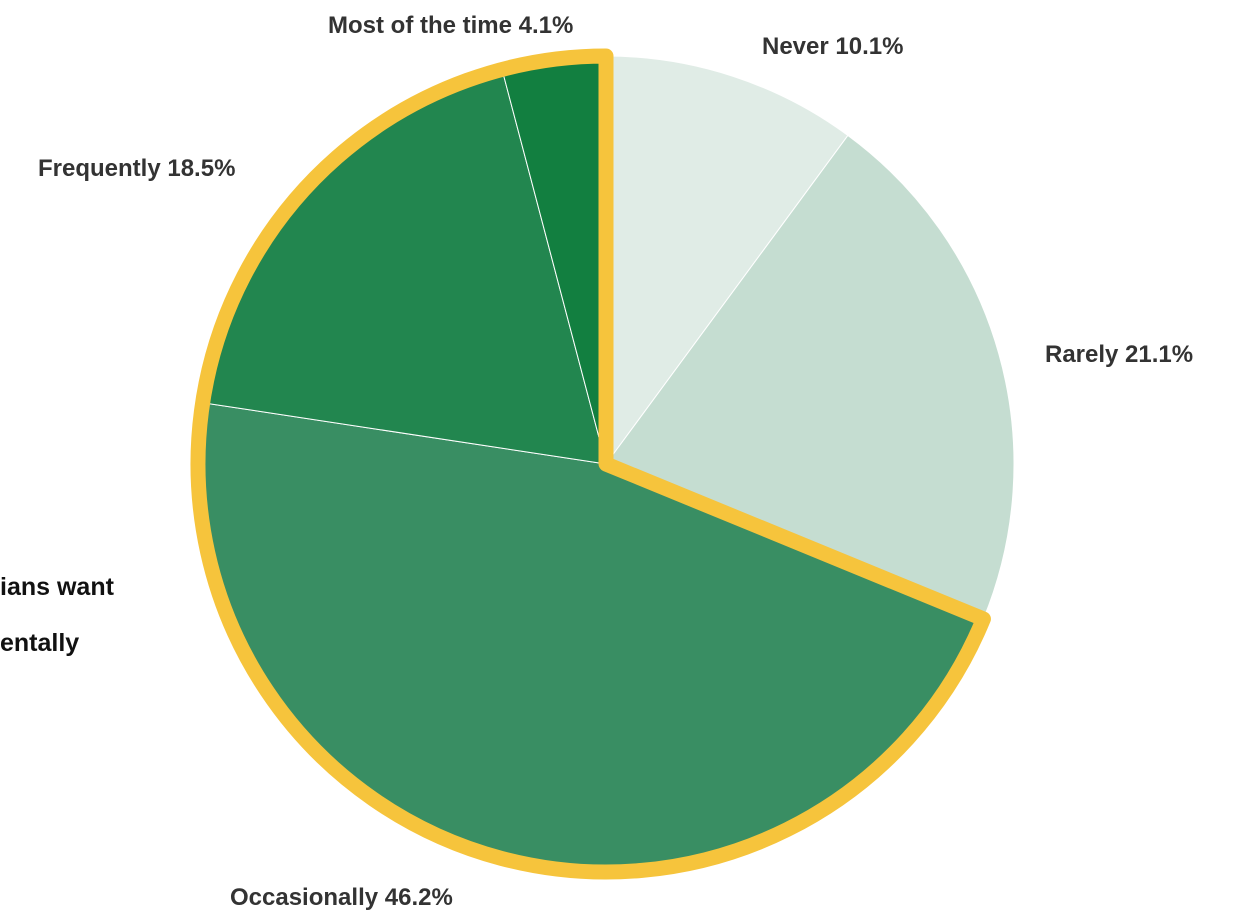 Image resolution: width=1254 pixels, height=923 pixels. Describe the element at coordinates (57, 615) in the screenshot. I see `callout-text: ians want entally` at that location.